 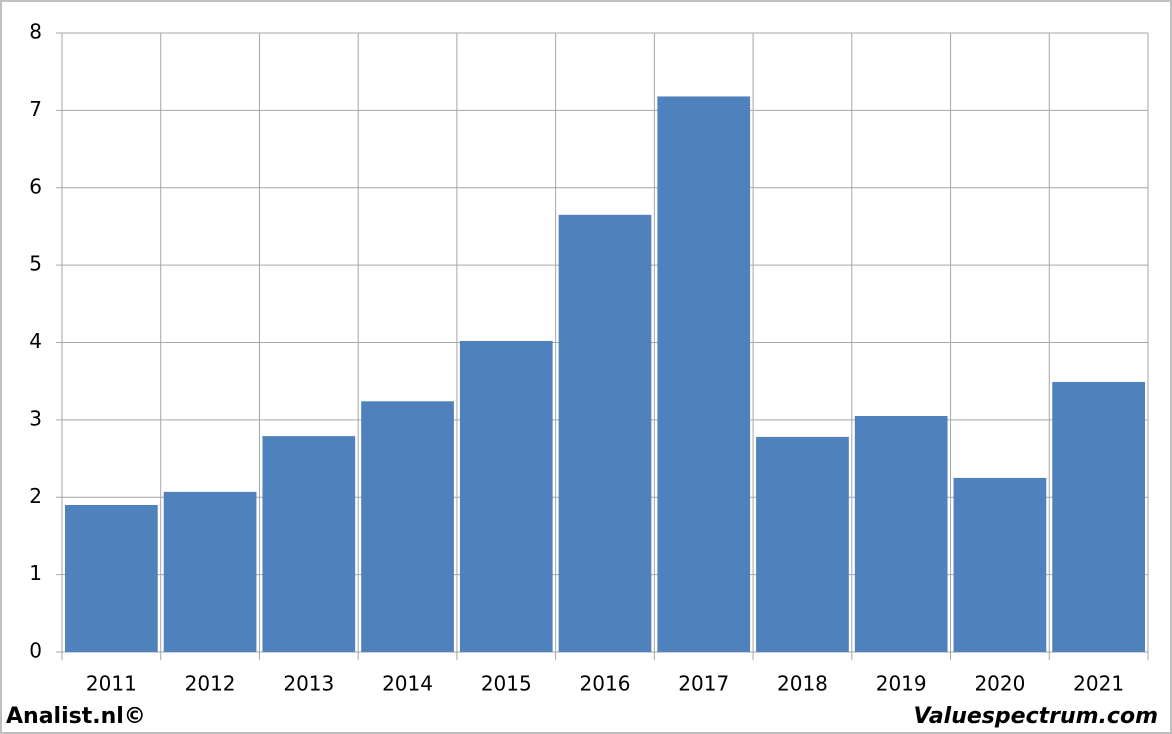 What do you see at coordinates (35, 109) in the screenshot?
I see `y-tick-label: 7` at bounding box center [35, 109].